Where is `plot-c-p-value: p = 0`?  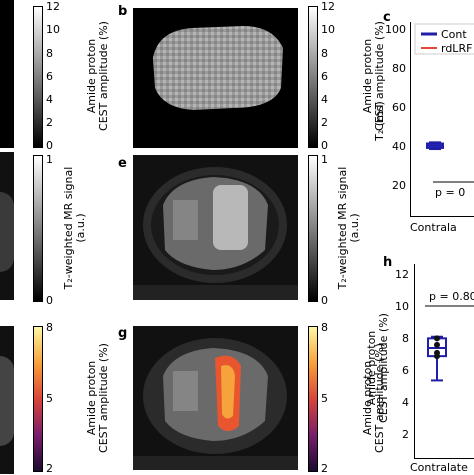 plot-c-p-value: p = 0 is located at coordinates (450, 192).